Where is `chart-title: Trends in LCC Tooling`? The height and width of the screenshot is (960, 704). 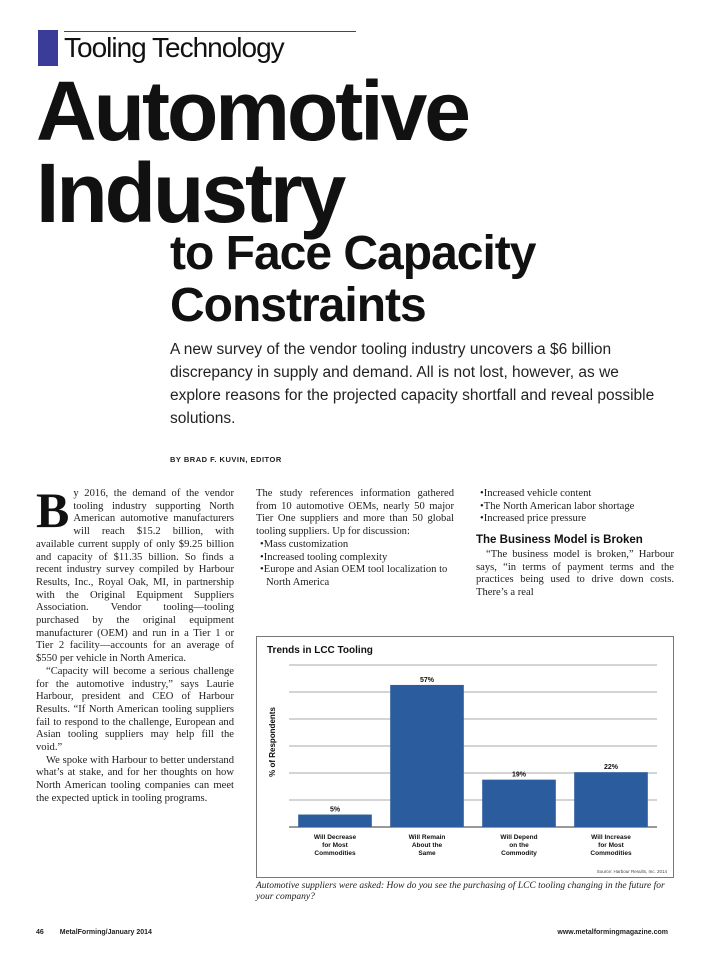
chart-title: Trends in LCC Tooling is located at coordinates (320, 650).